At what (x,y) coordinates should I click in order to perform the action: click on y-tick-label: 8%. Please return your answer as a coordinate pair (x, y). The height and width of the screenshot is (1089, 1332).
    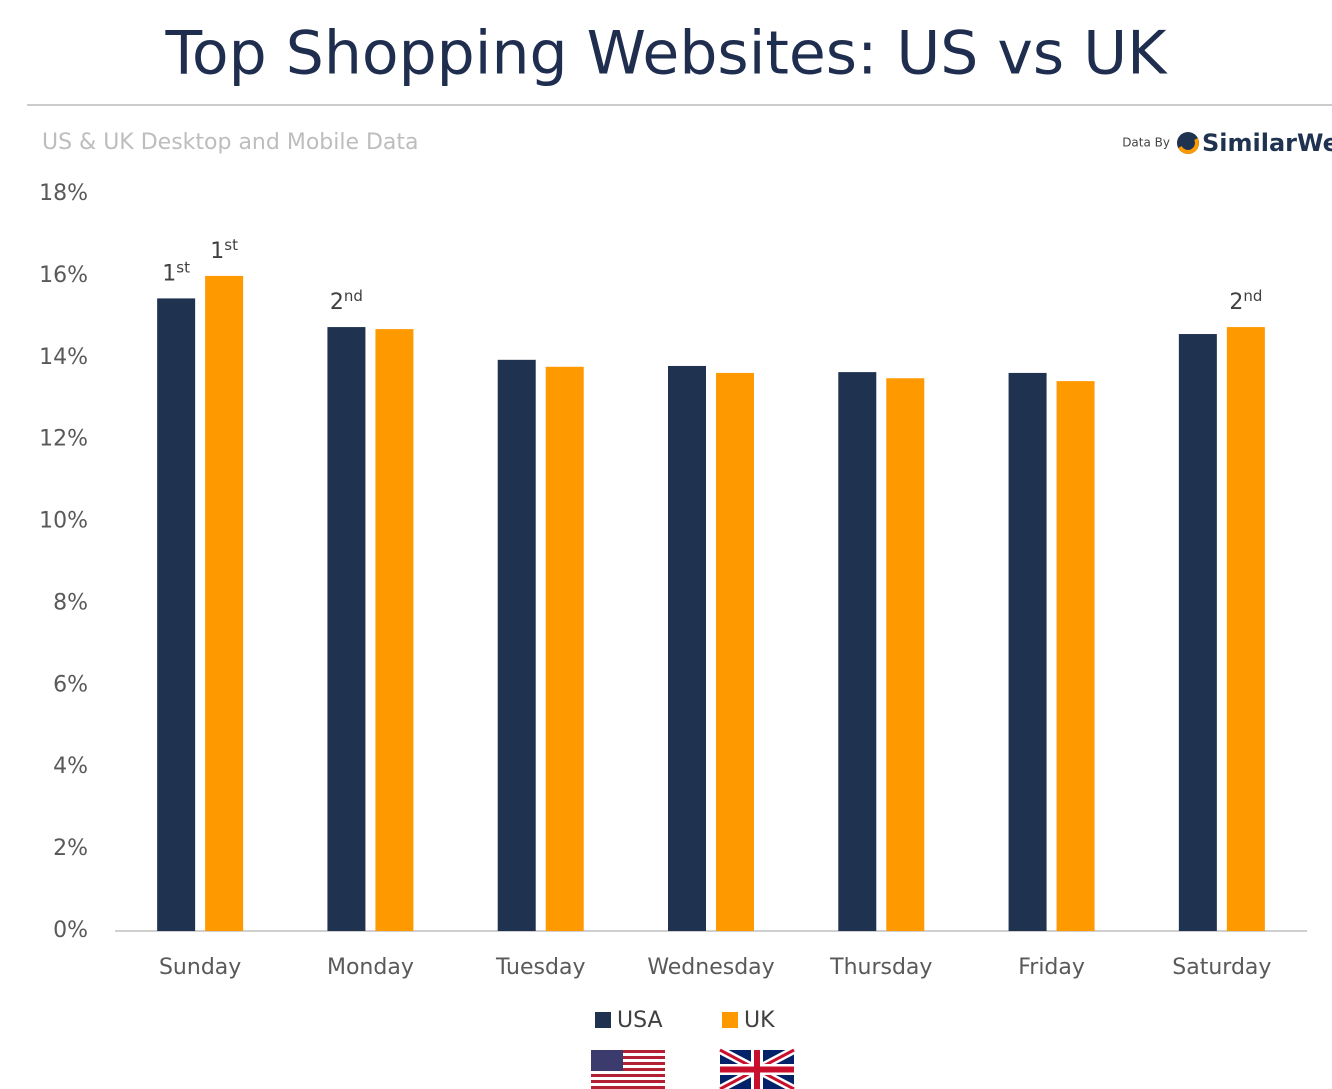
    Looking at the image, I should click on (70, 602).